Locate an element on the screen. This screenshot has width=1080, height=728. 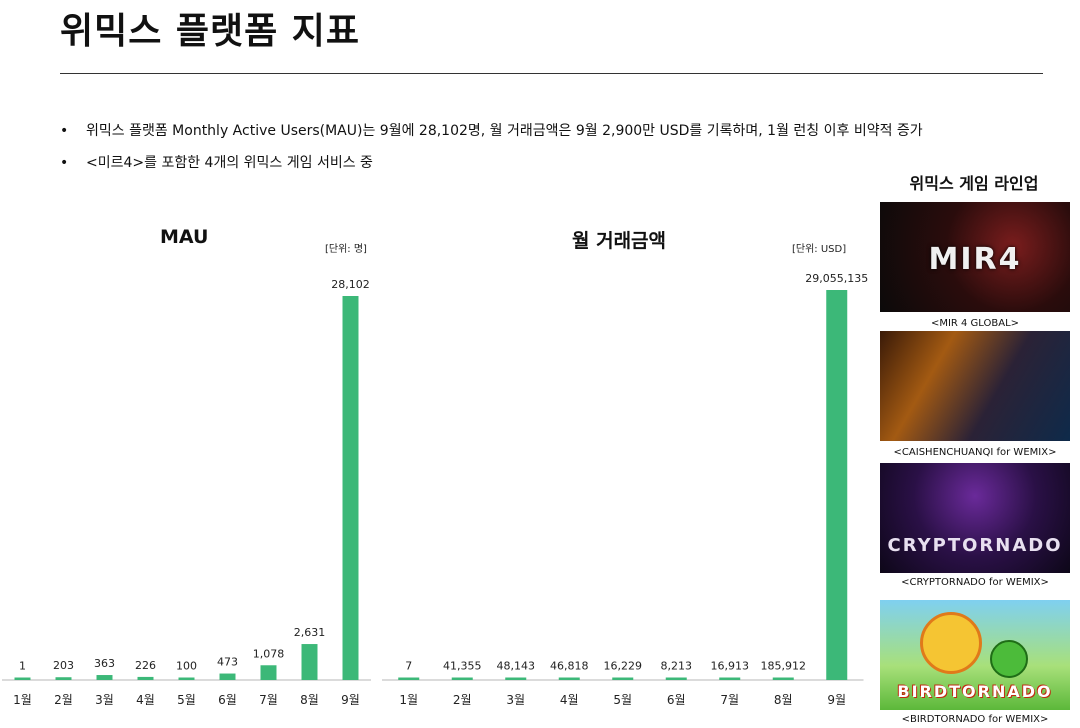
birdtornado-logo: BIRDTORNADO is located at coordinates (975, 691).